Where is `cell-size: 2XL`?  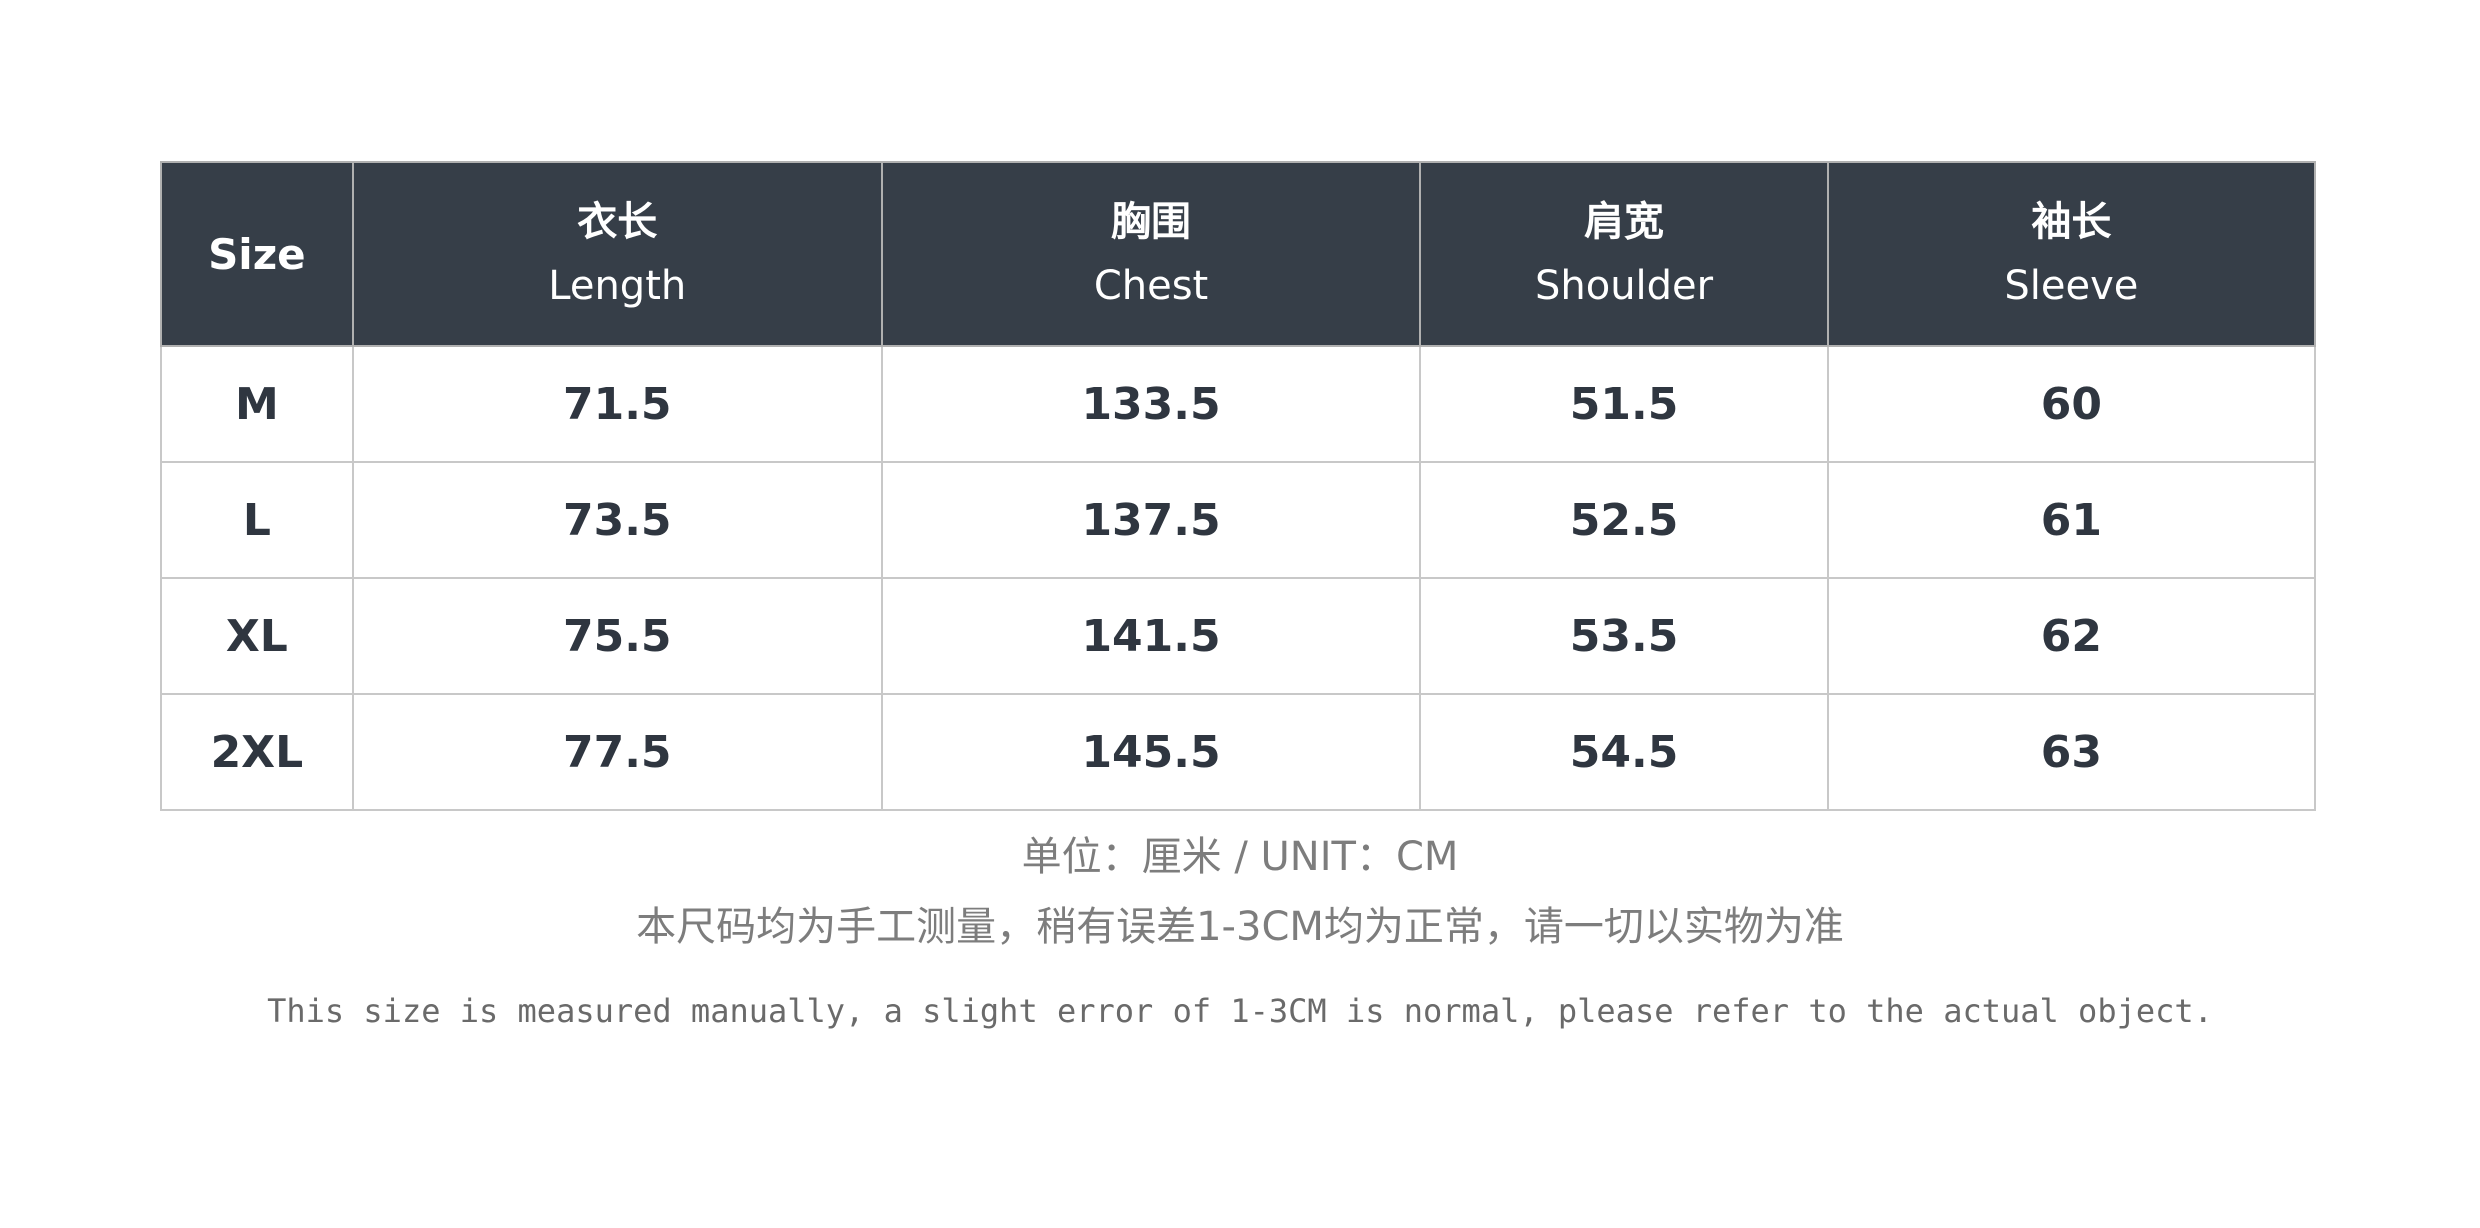 cell-size: 2XL is located at coordinates (257, 752).